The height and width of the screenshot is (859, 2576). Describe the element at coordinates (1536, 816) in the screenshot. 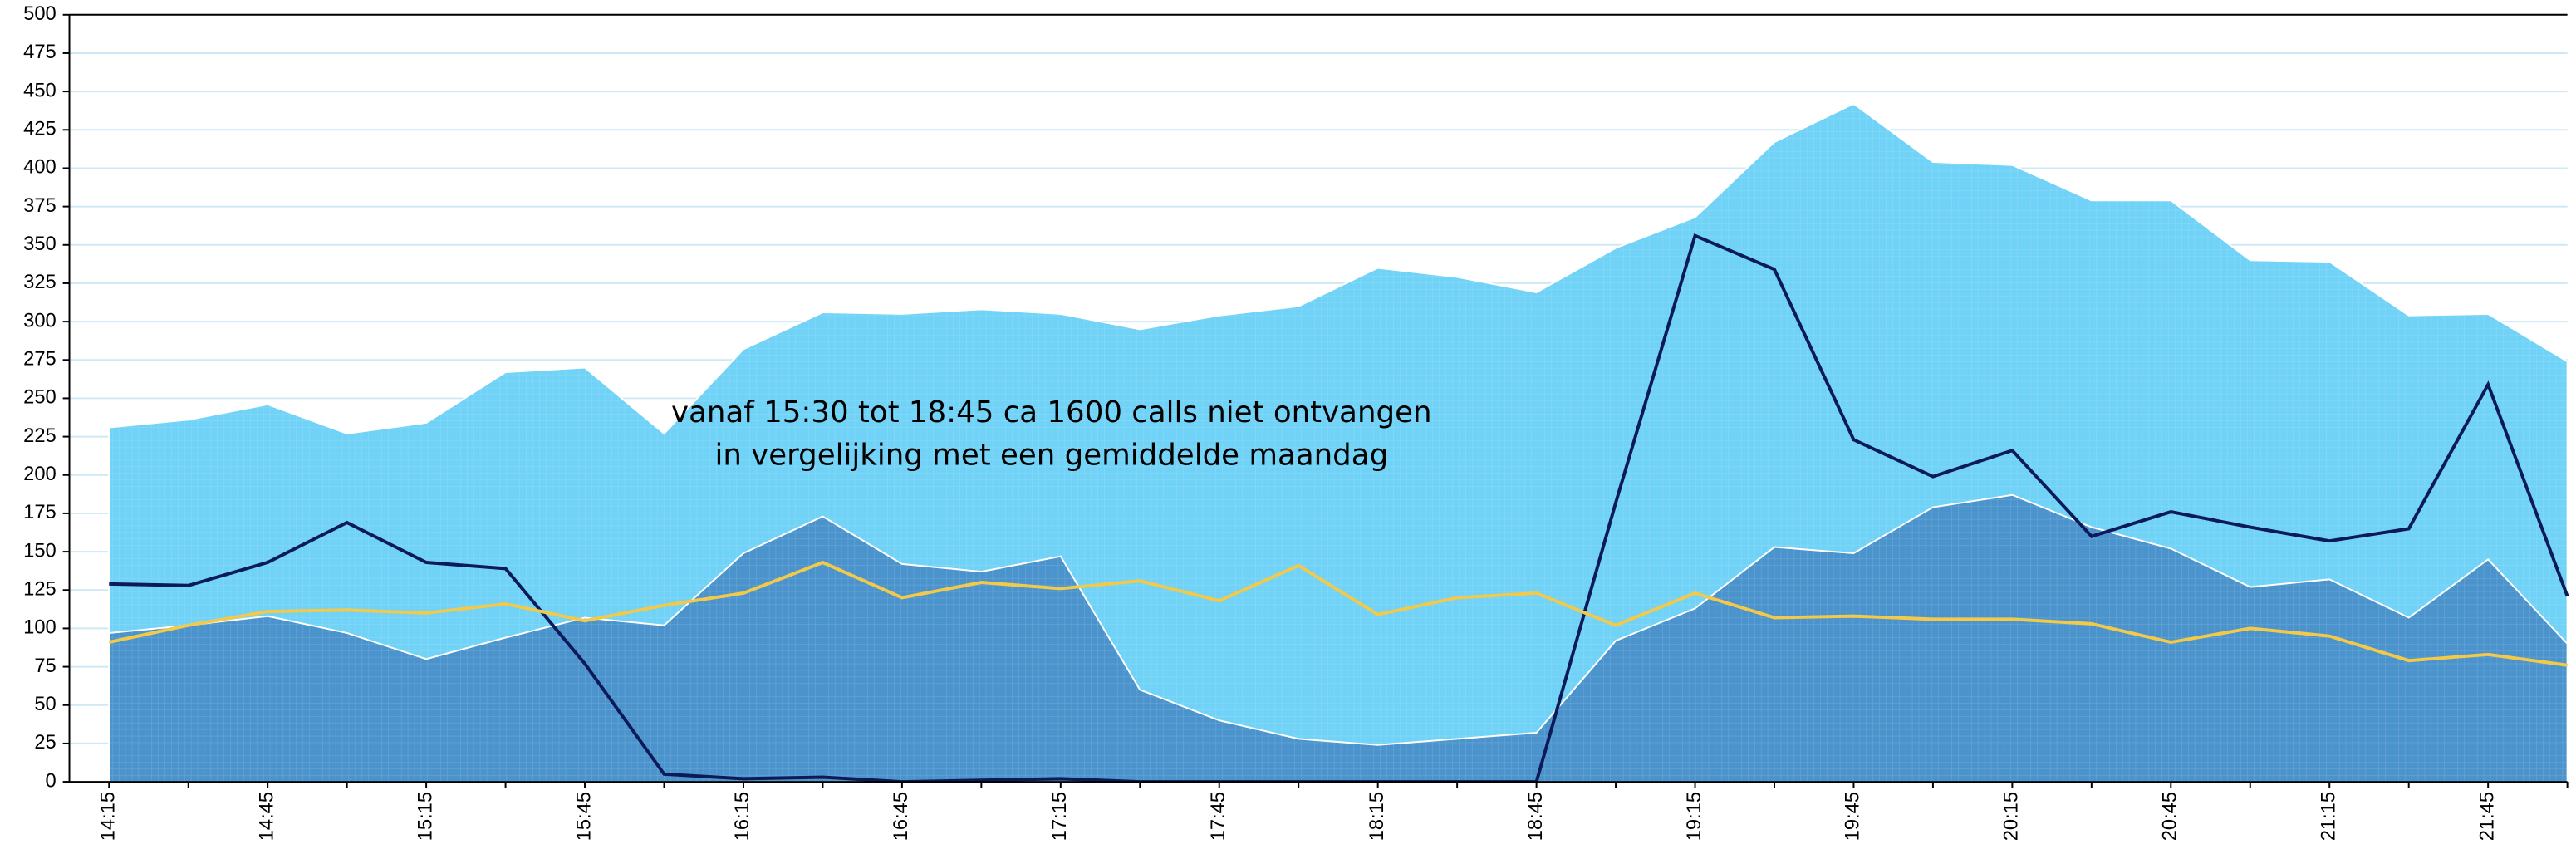

I see `x-tick-label: 18:45` at that location.